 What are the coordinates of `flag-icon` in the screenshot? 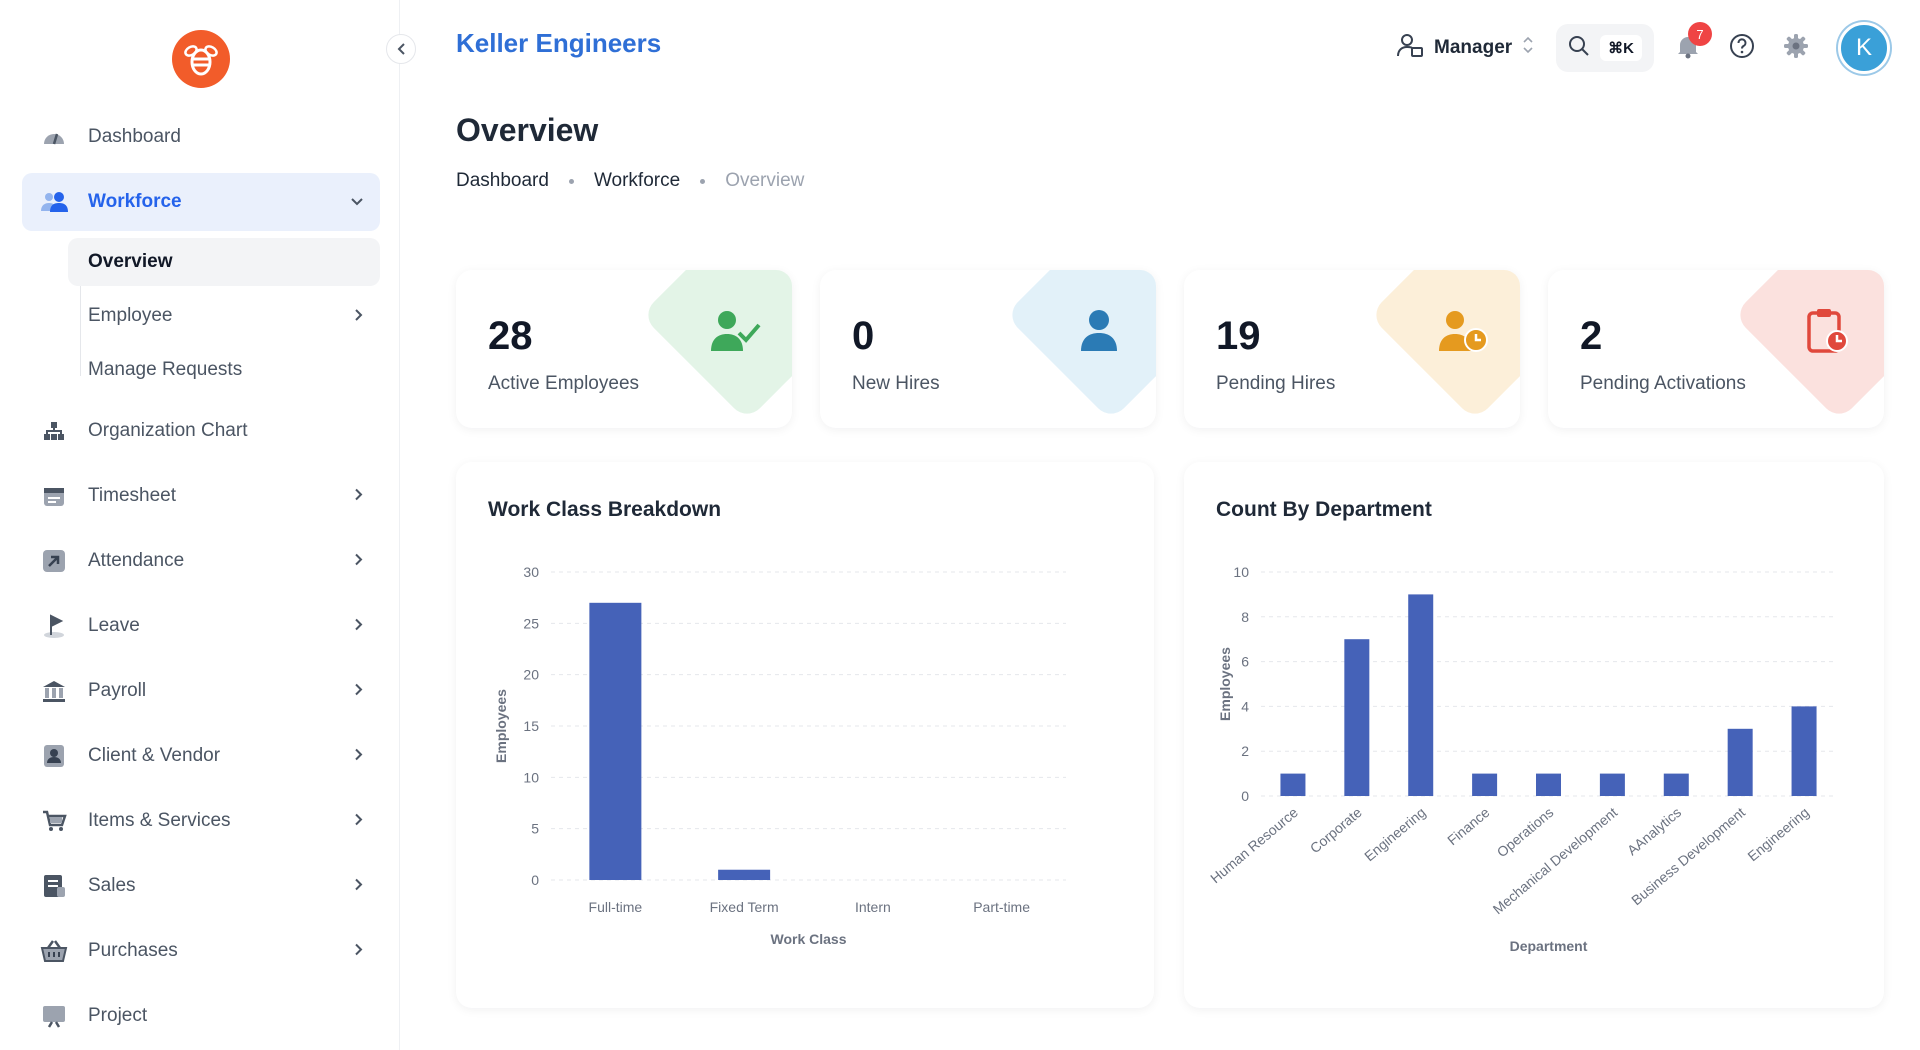 It's located at (54, 626).